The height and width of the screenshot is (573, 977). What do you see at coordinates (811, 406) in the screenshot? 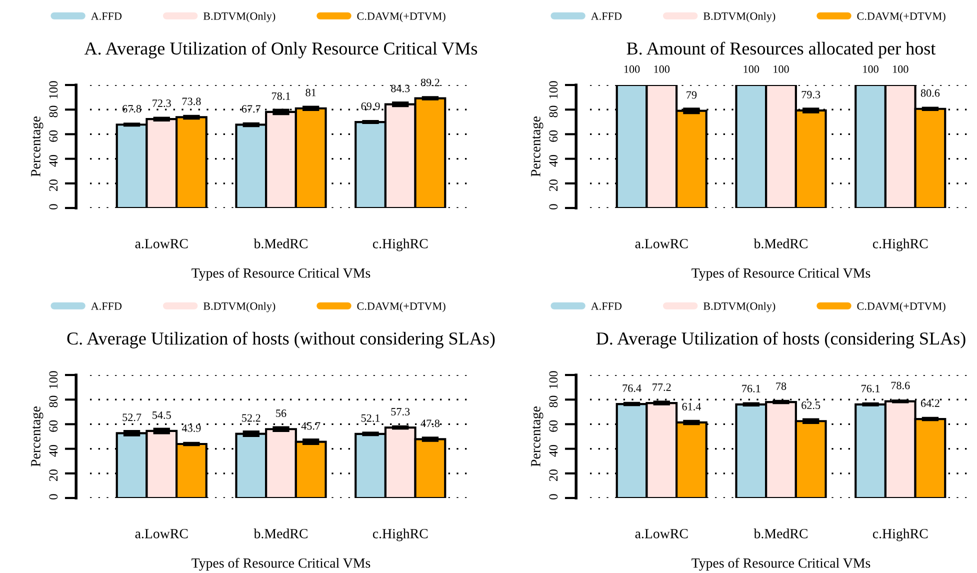
I see `data-label: 62.5` at bounding box center [811, 406].